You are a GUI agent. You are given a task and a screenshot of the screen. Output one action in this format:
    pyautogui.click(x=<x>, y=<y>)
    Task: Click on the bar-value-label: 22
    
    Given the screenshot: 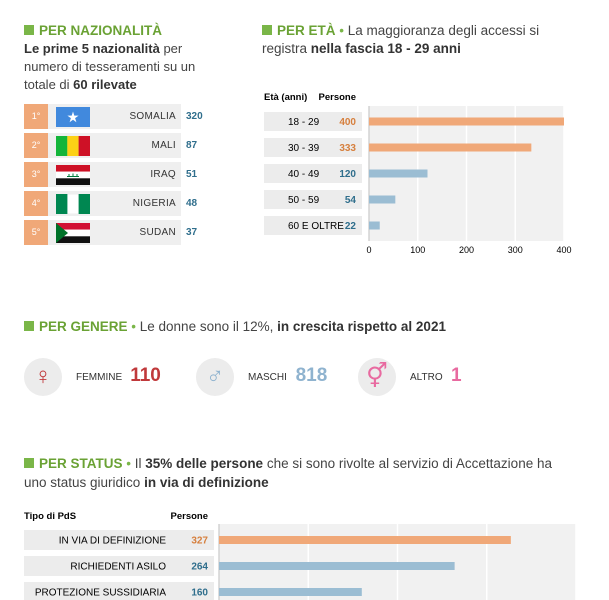 What is the action you would take?
    pyautogui.click(x=351, y=226)
    